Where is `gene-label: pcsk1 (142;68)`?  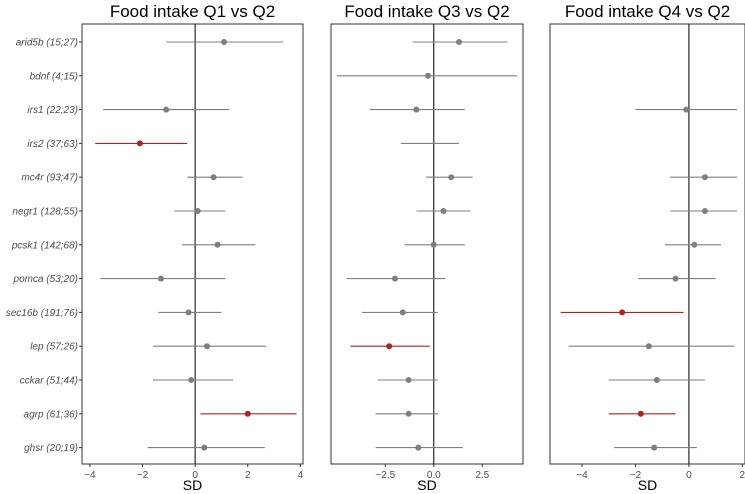
gene-label: pcsk1 (142;68) is located at coordinates (44, 245).